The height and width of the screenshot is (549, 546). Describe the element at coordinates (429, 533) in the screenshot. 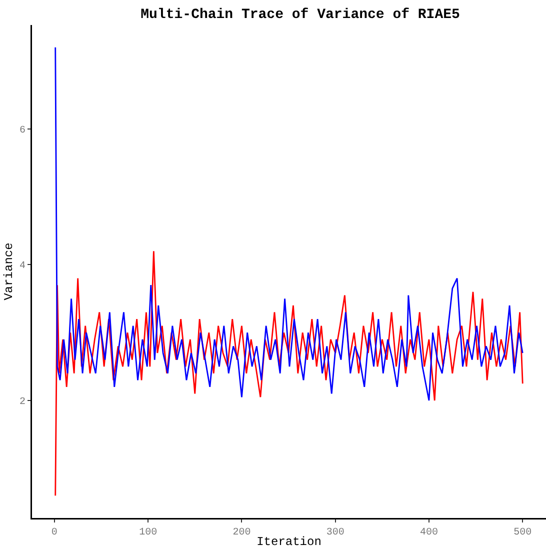

I see `x-tick-label: 400` at that location.